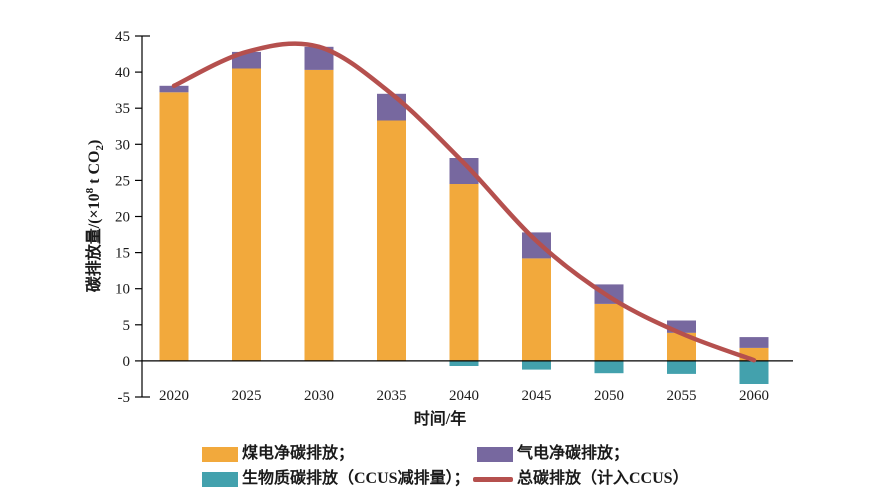 The image size is (879, 501). What do you see at coordinates (754, 372) in the screenshot?
I see `bar-segment-biomass-2060` at bounding box center [754, 372].